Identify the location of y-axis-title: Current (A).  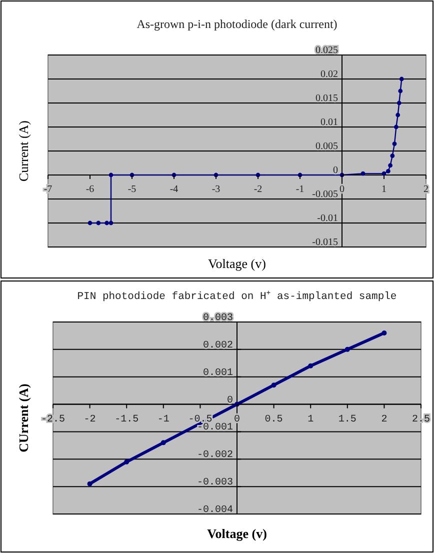
(23, 151).